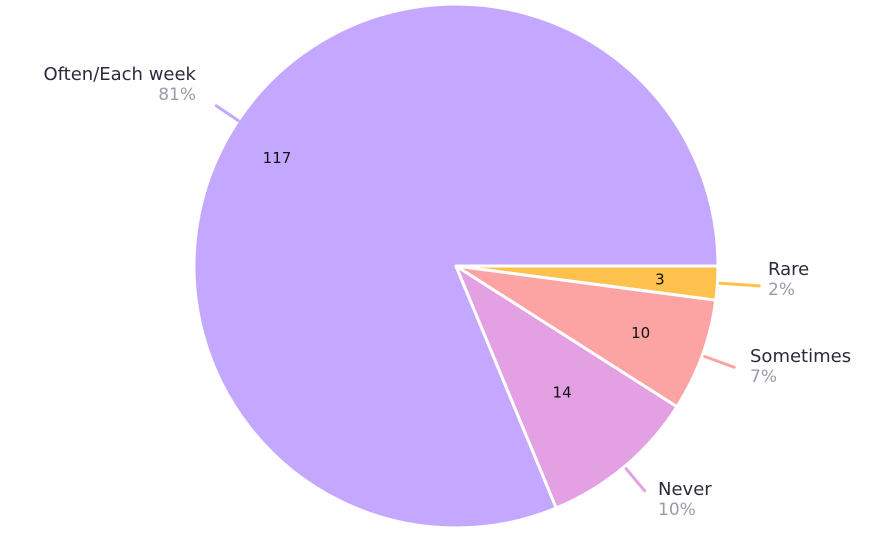 This screenshot has height=535, width=871. I want to click on slice-percent-sometimes: 7%, so click(763, 377).